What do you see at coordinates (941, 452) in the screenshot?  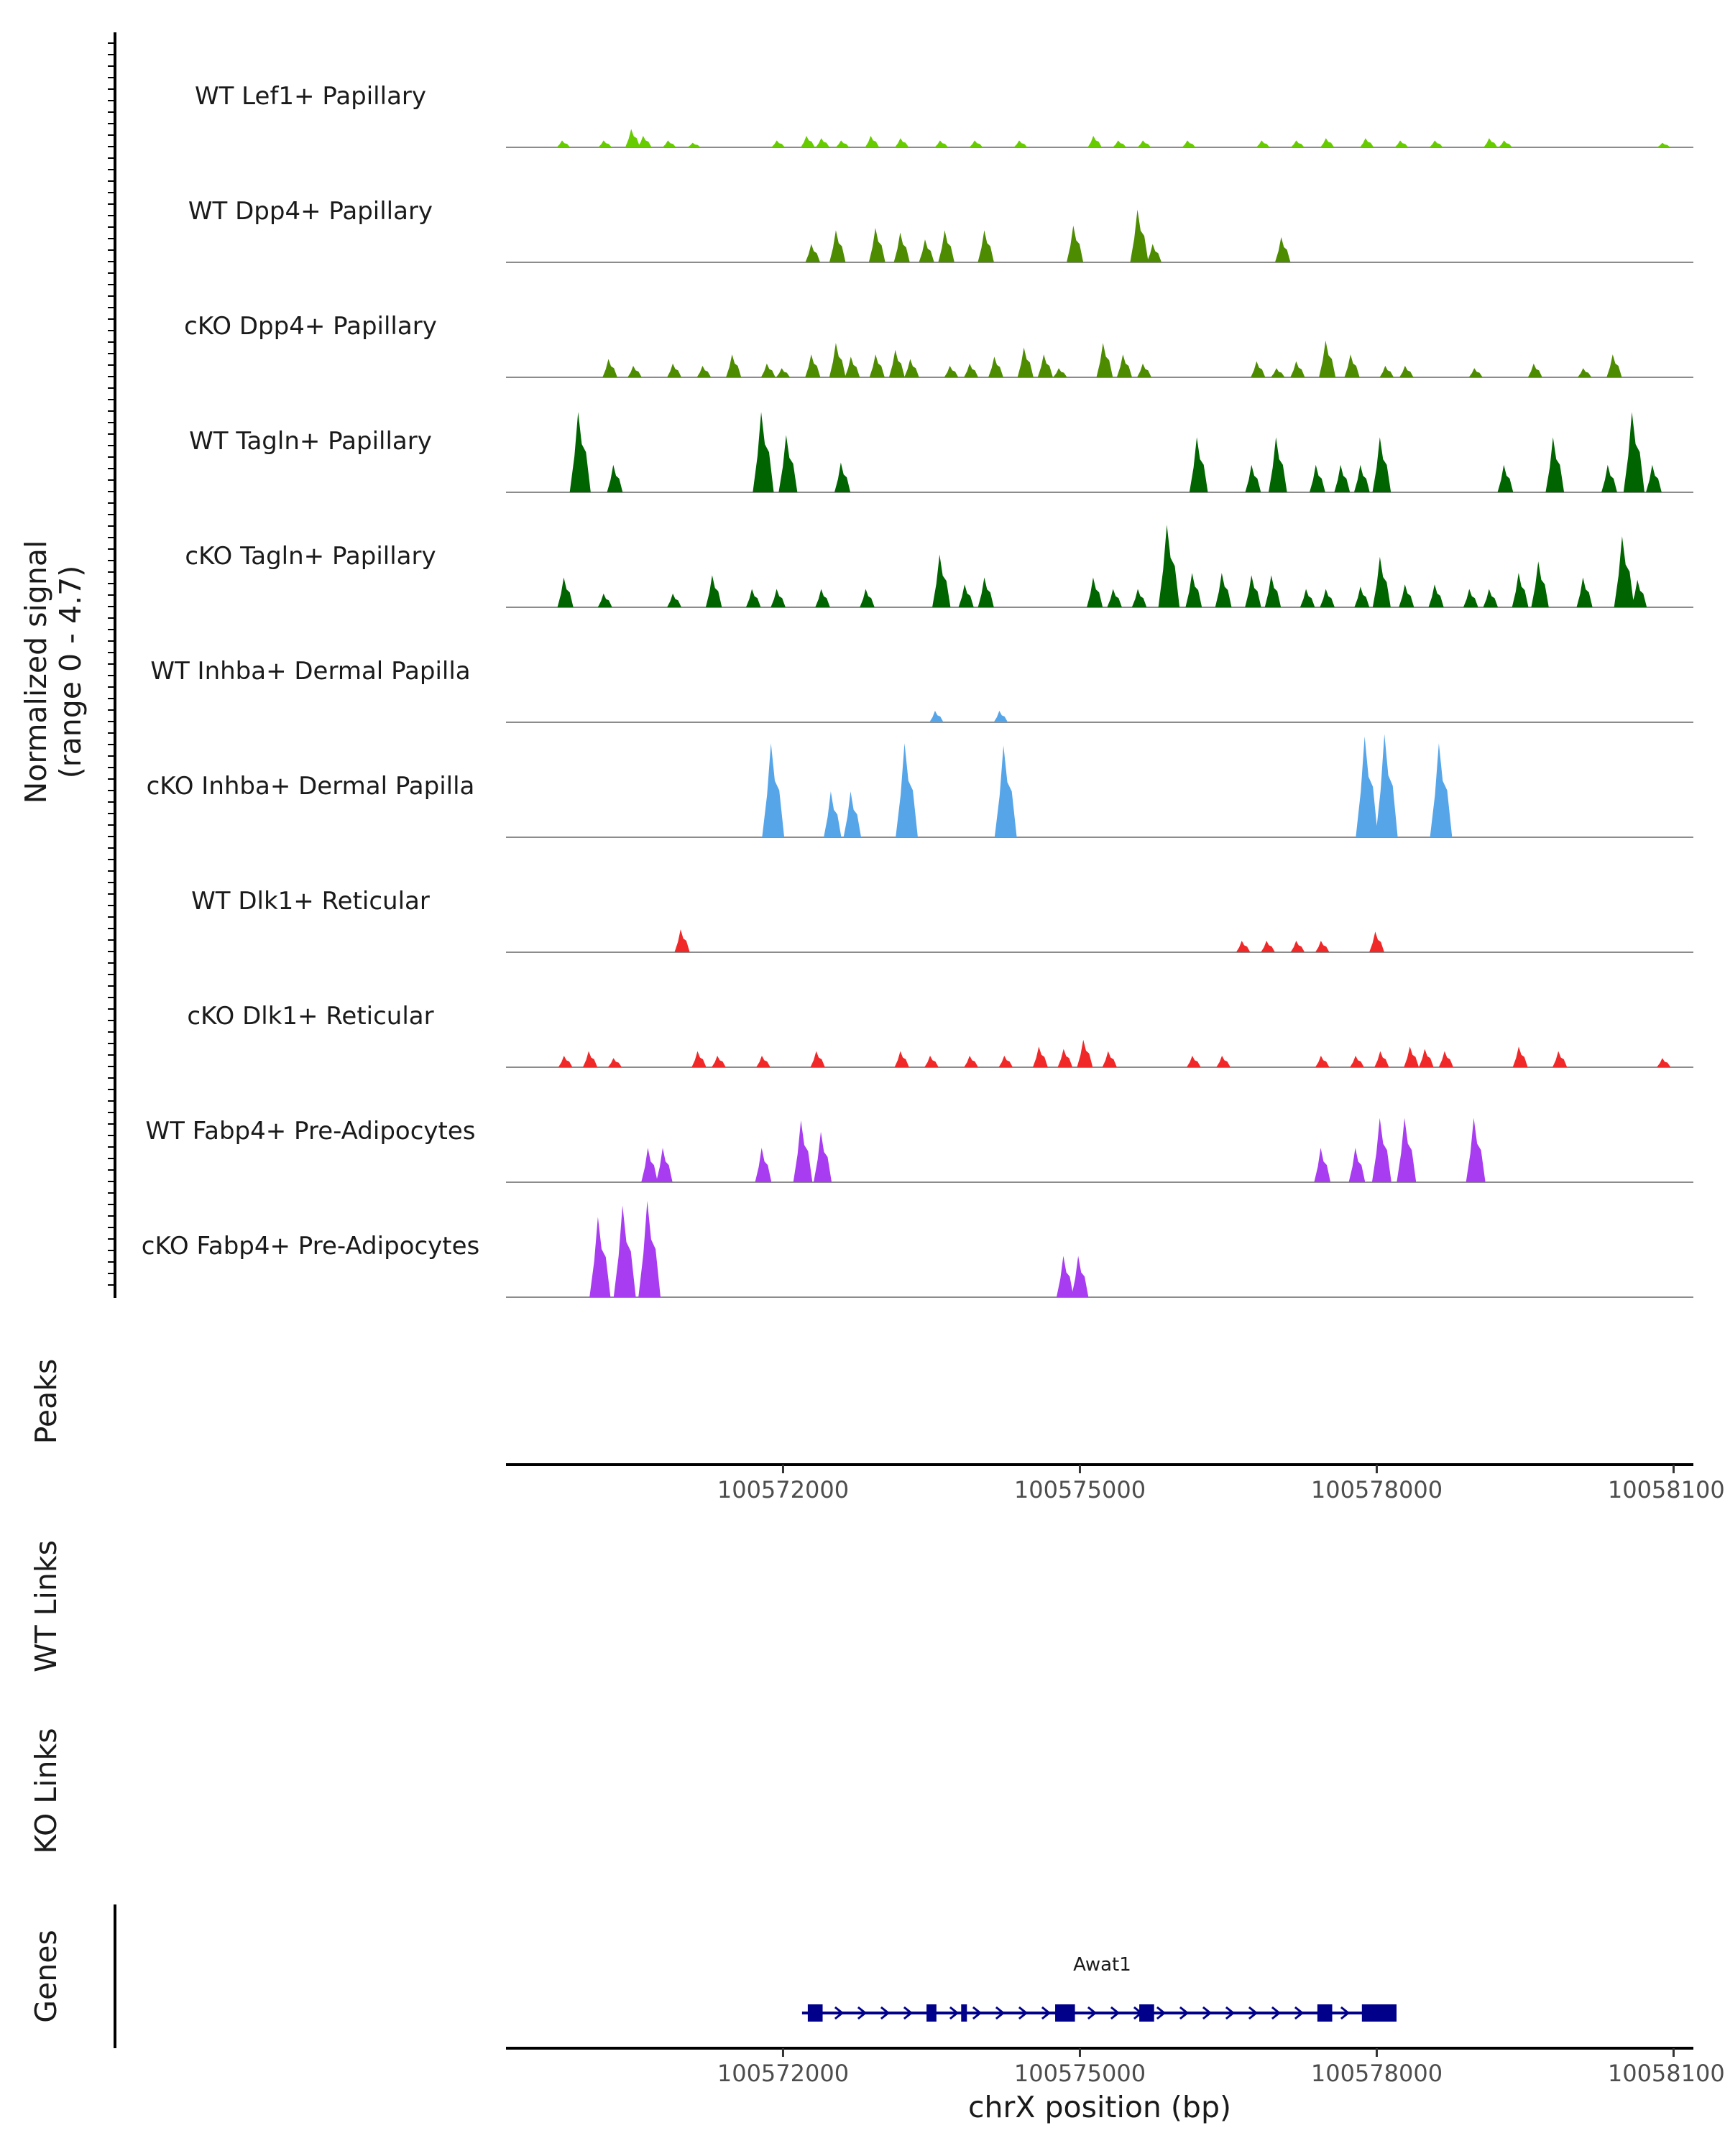 I see `track-4: WT Tagln+ Papillary` at bounding box center [941, 452].